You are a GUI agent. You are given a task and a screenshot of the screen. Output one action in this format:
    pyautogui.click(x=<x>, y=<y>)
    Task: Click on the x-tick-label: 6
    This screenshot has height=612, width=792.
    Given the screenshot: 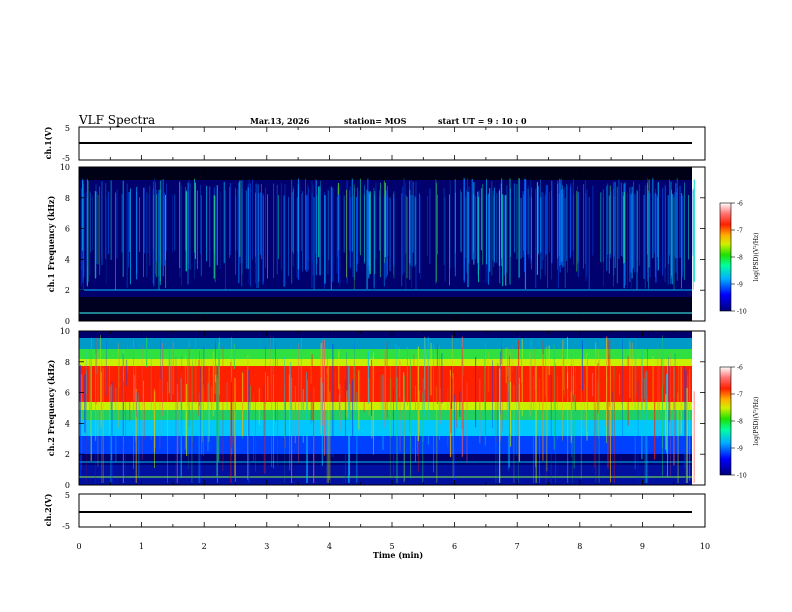 What is the action you would take?
    pyautogui.click(x=454, y=546)
    